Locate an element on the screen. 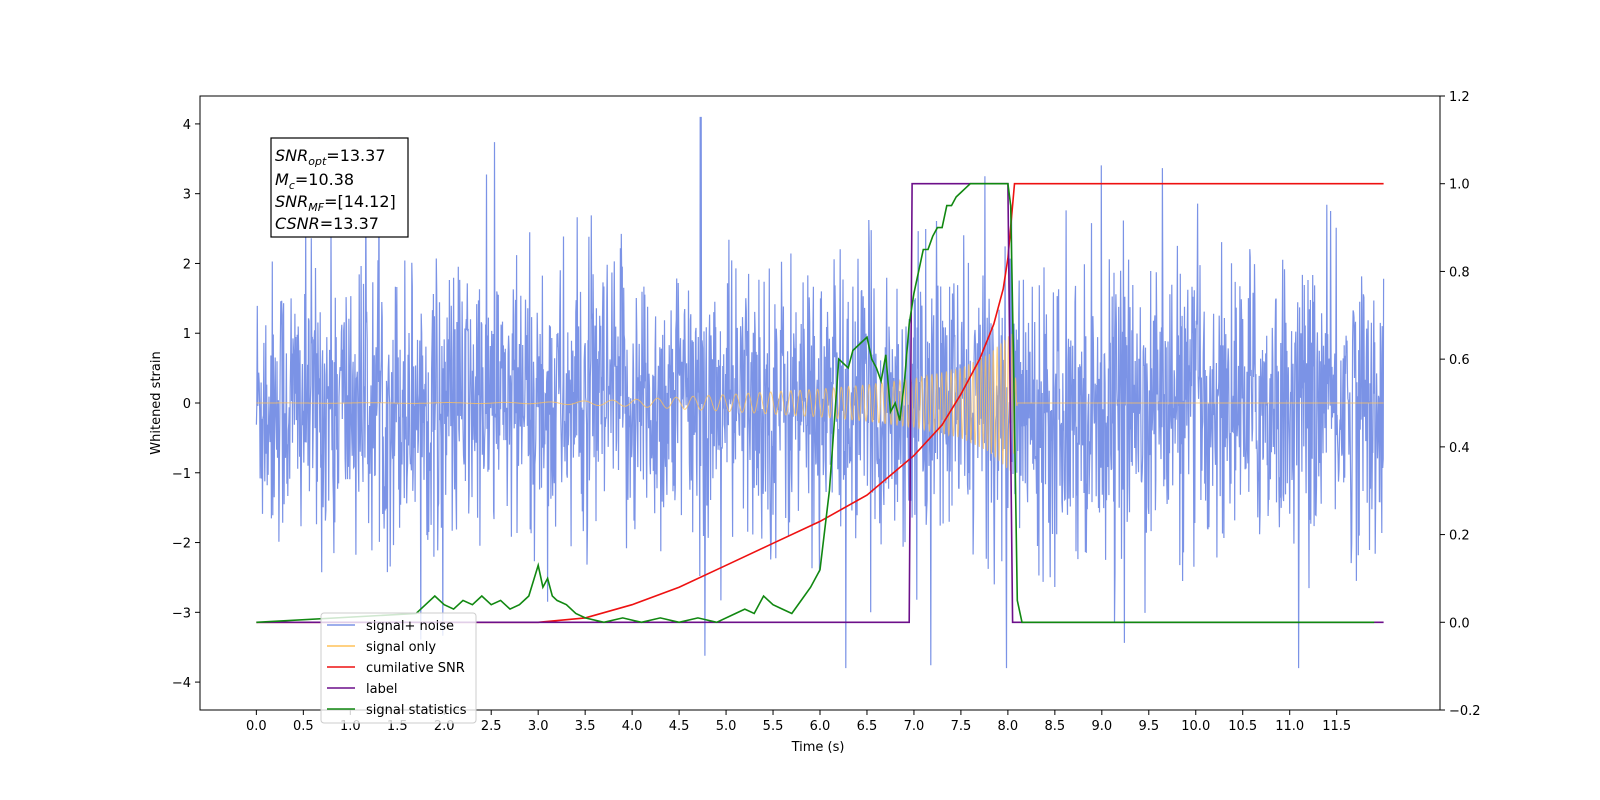  x-tick-label: 7.5 is located at coordinates (961, 726).